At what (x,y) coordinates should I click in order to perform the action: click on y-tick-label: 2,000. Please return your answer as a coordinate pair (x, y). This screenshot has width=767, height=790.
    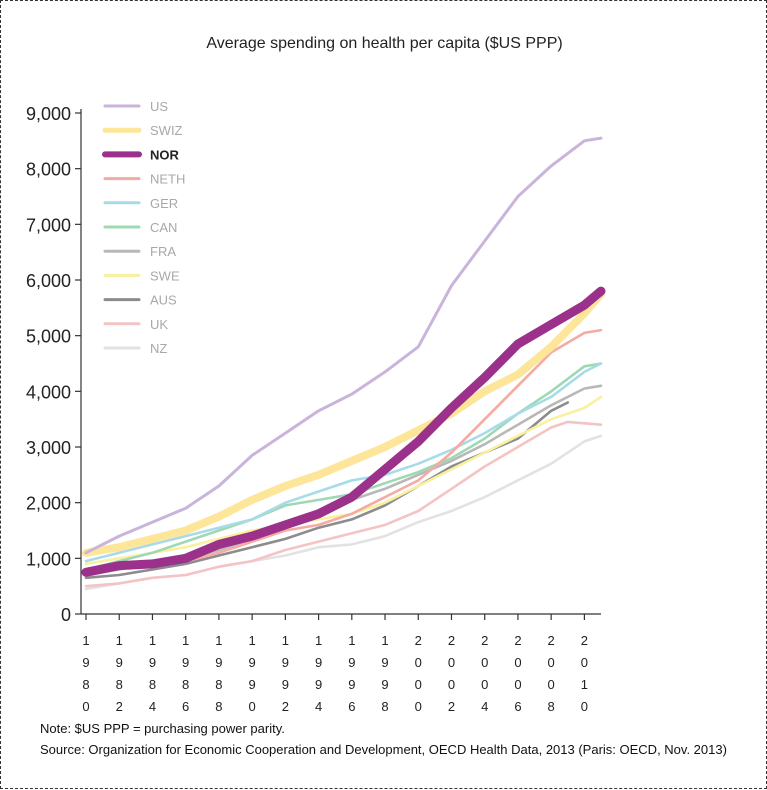
    Looking at the image, I should click on (48, 504).